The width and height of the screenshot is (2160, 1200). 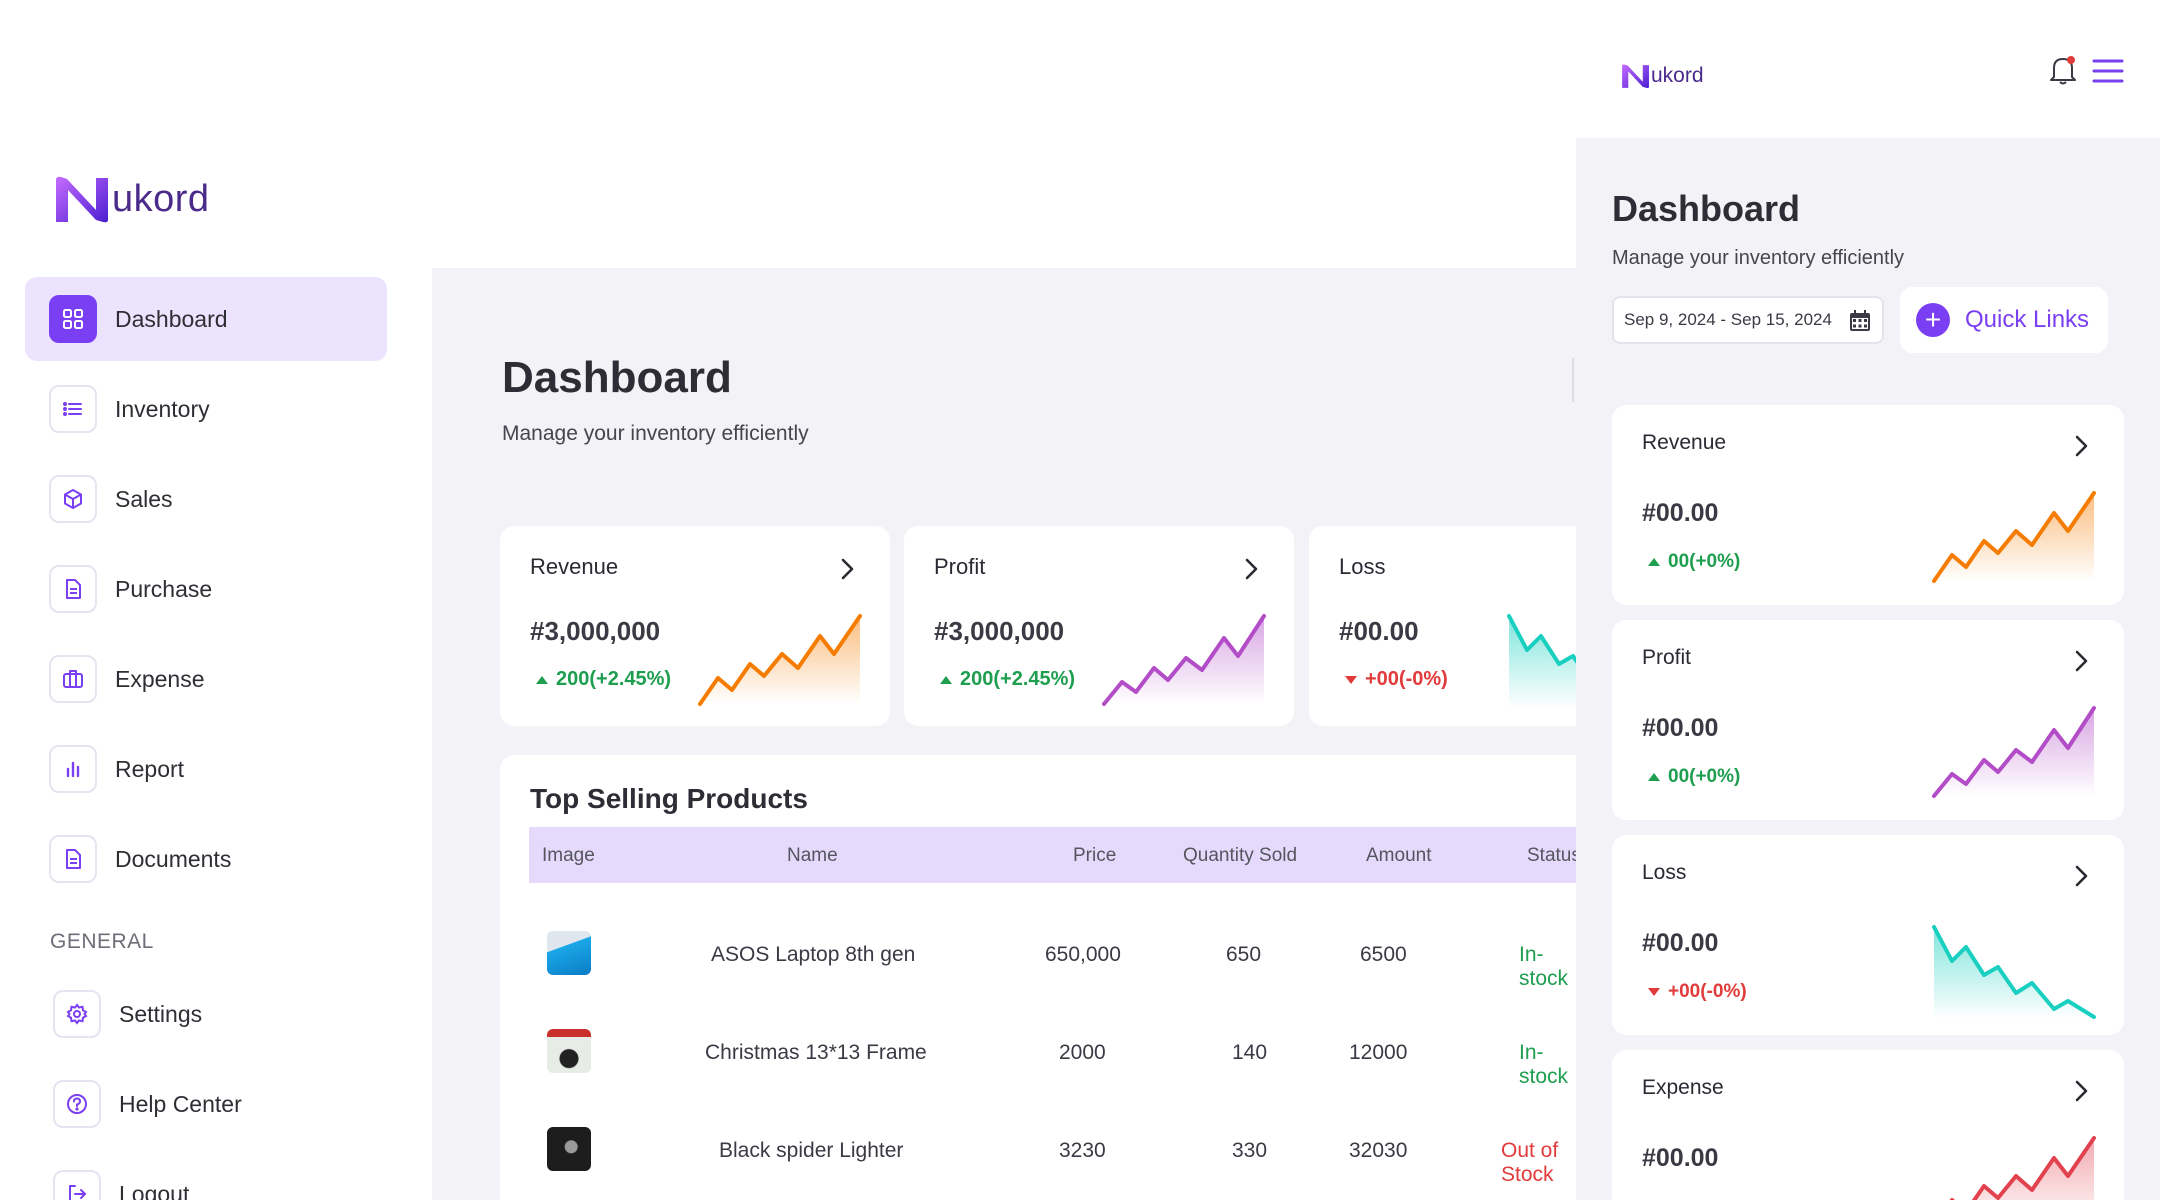 What do you see at coordinates (1706, 208) in the screenshot?
I see `mobile-page-title: Dashboard` at bounding box center [1706, 208].